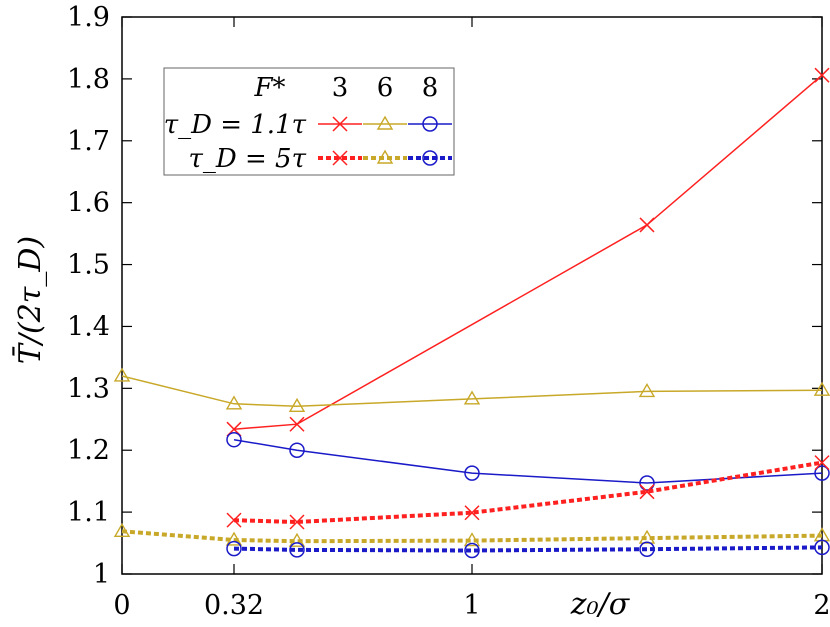 This screenshot has height=627, width=830. I want to click on y-tick-label: 1.6, so click(88, 203).